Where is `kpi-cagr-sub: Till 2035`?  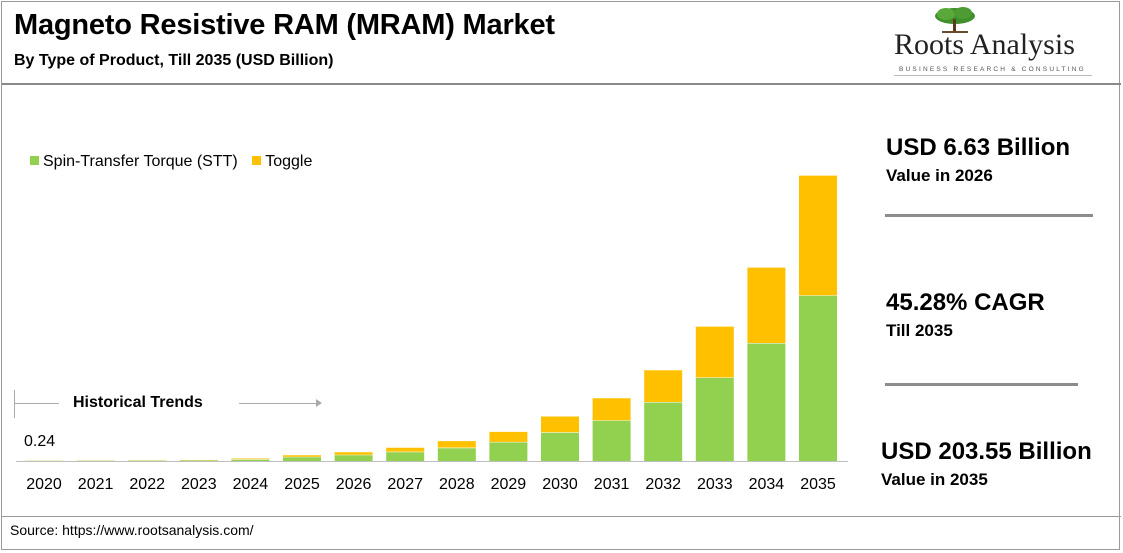 kpi-cagr-sub: Till 2035 is located at coordinates (919, 330).